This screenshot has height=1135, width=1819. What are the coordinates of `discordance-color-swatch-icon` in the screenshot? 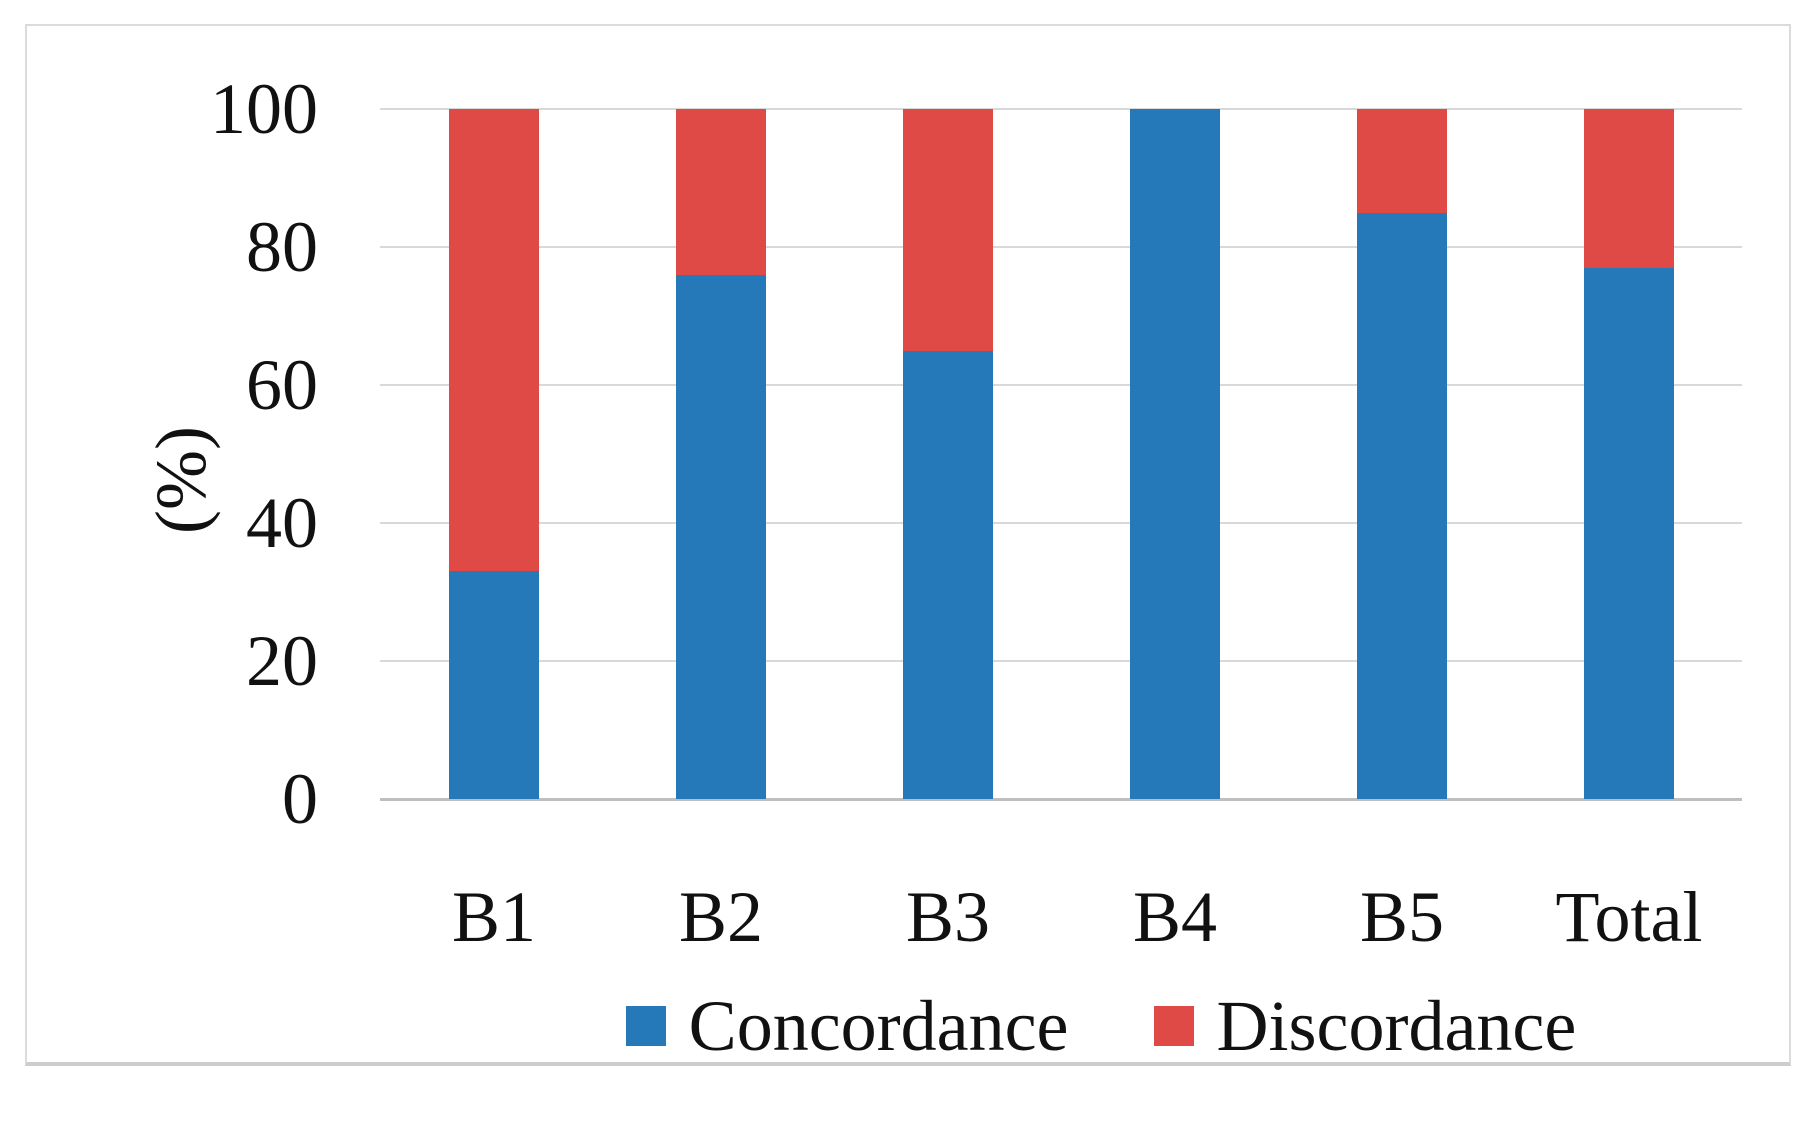 It's located at (1173, 1025).